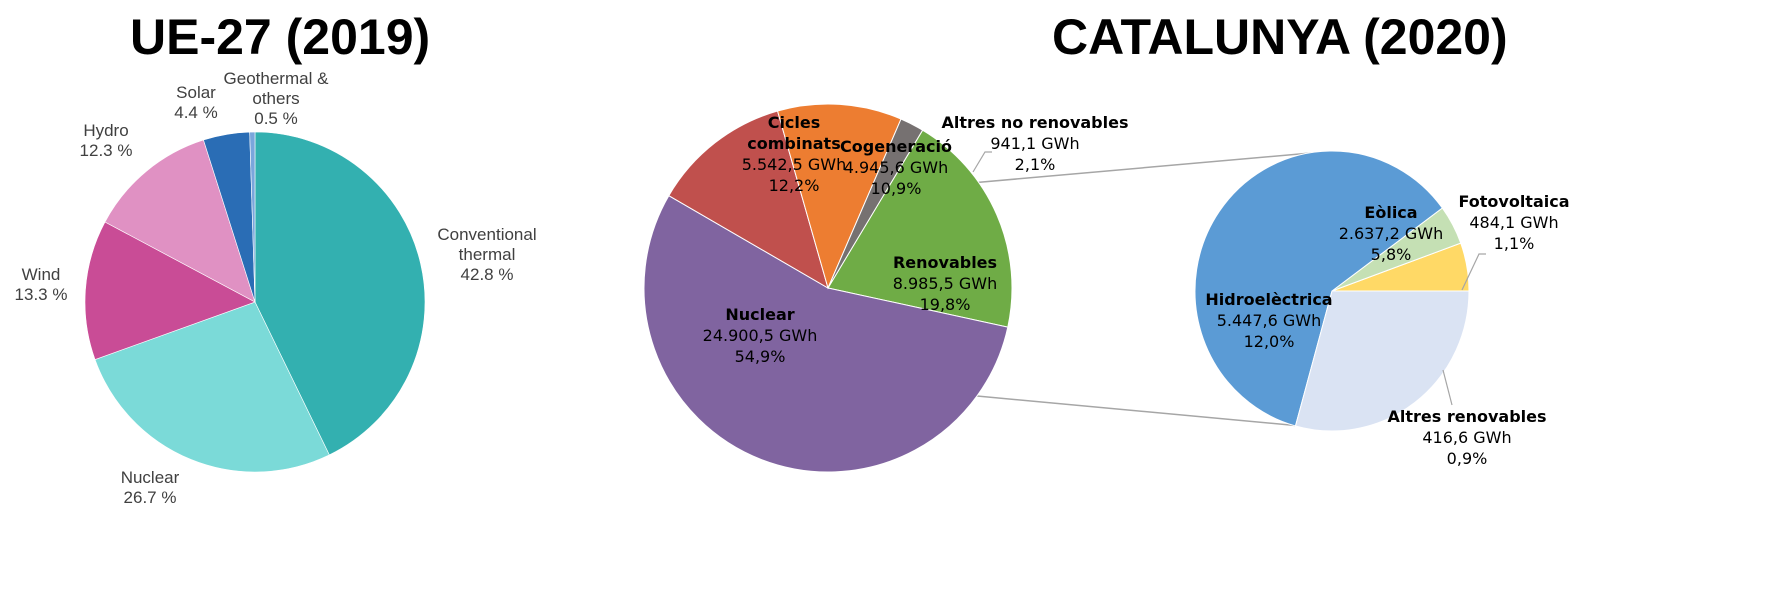 The image size is (1768, 594). Describe the element at coordinates (945, 262) in the screenshot. I see `slice-name-renovables: Renovables` at that location.